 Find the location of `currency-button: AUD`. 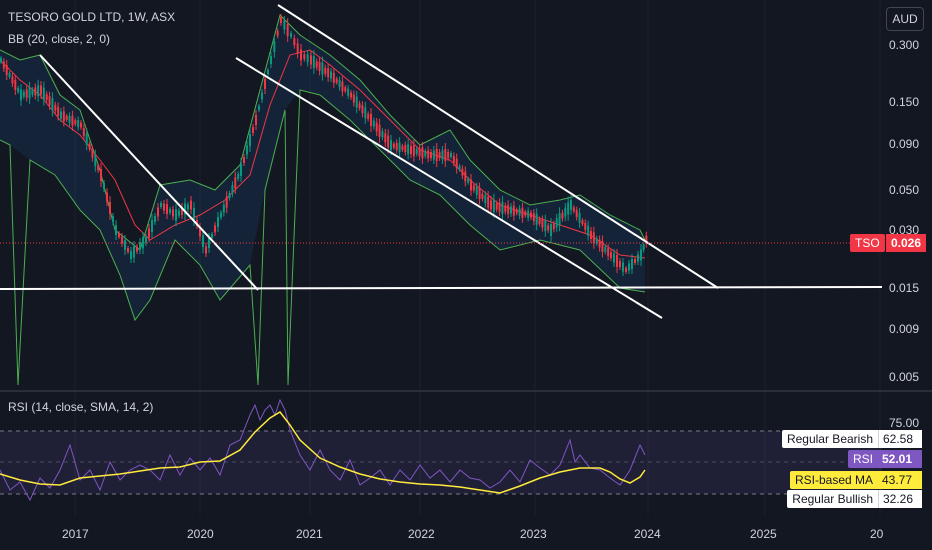

currency-button: AUD is located at coordinates (905, 19).